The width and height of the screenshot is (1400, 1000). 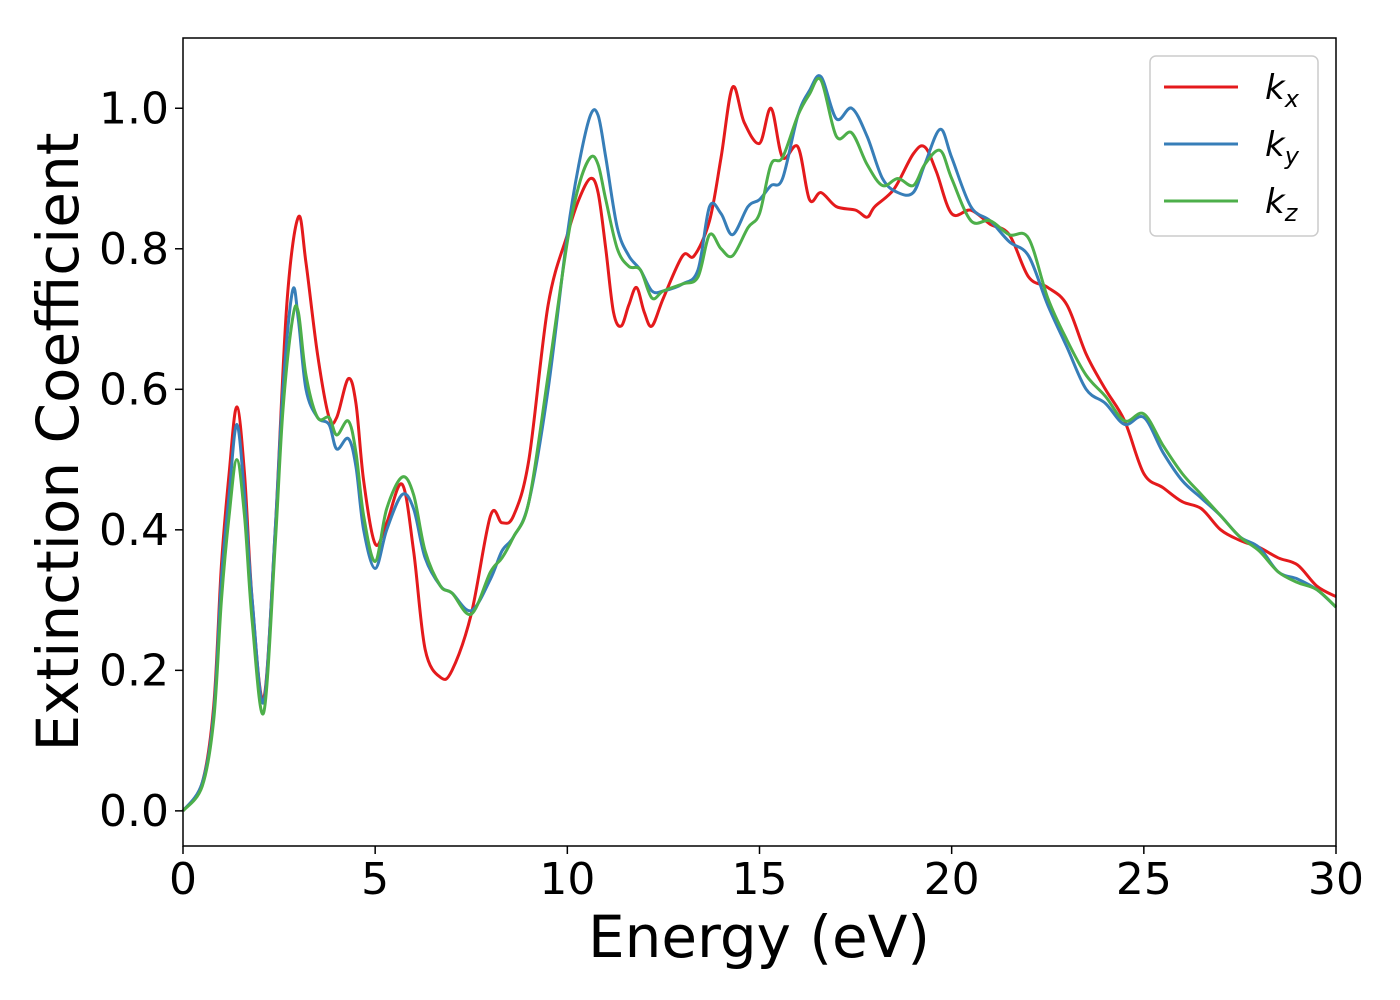 What do you see at coordinates (134, 811) in the screenshot?
I see `y-tick-label: 0.0` at bounding box center [134, 811].